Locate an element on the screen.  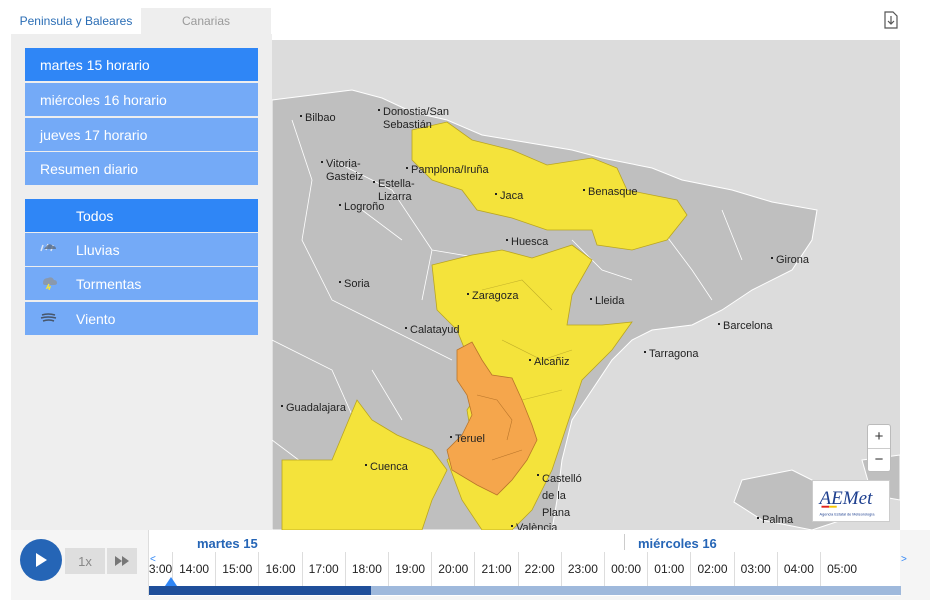
day-button-miercoles-16: miércoles 16 horario is located at coordinates (141, 99).